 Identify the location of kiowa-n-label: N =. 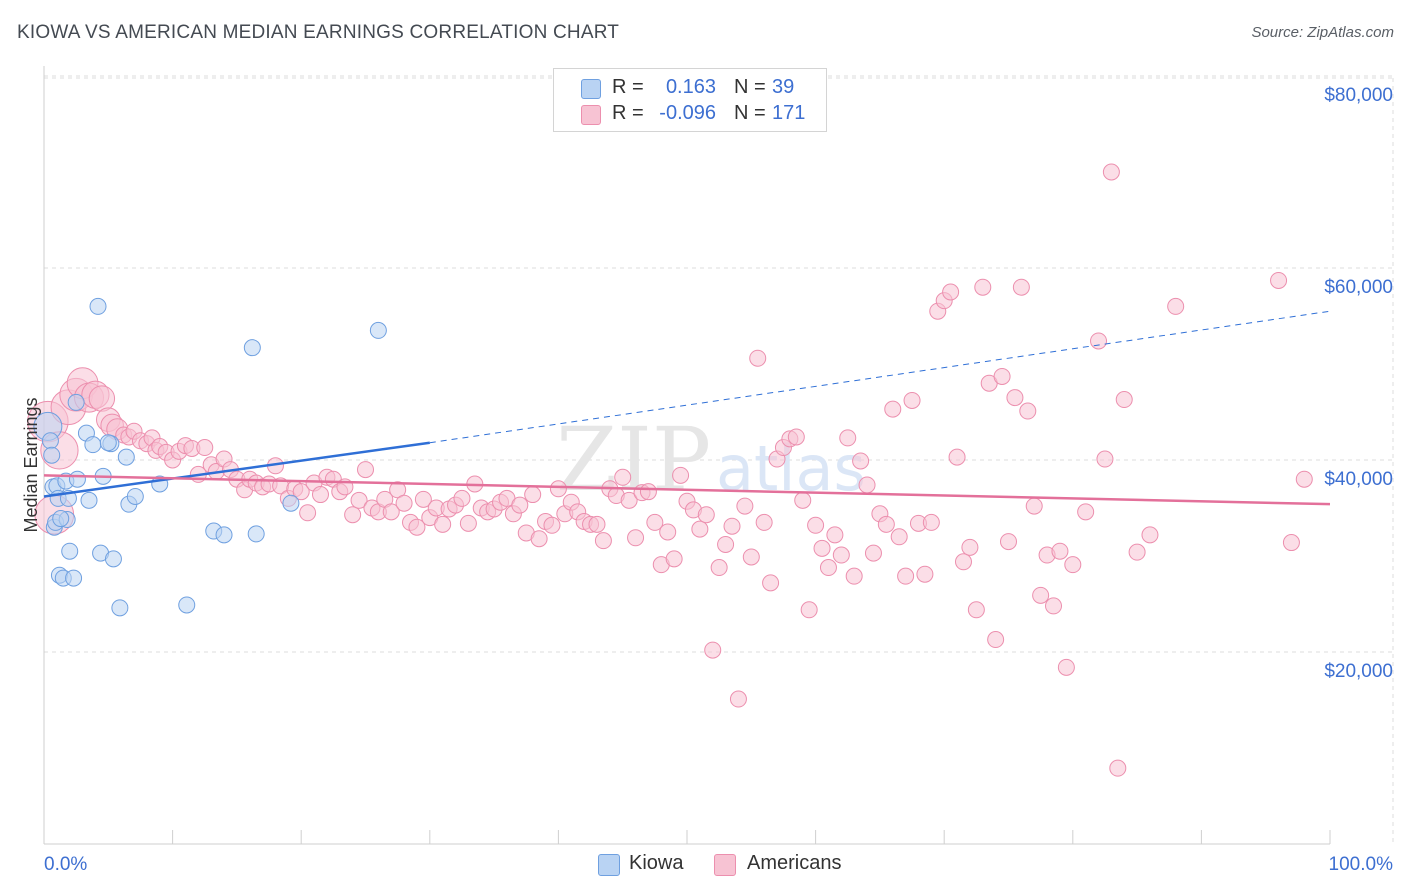
(750, 87).